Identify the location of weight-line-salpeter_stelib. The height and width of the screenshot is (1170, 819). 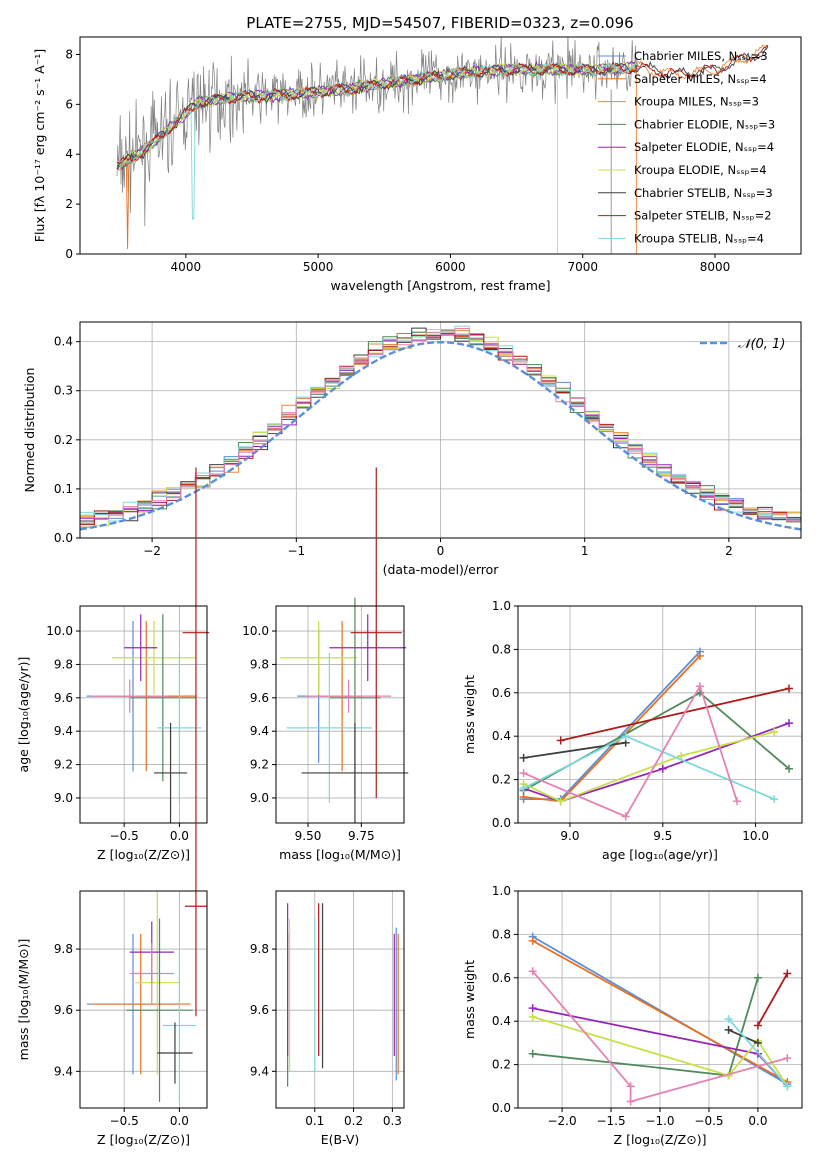
(675, 714).